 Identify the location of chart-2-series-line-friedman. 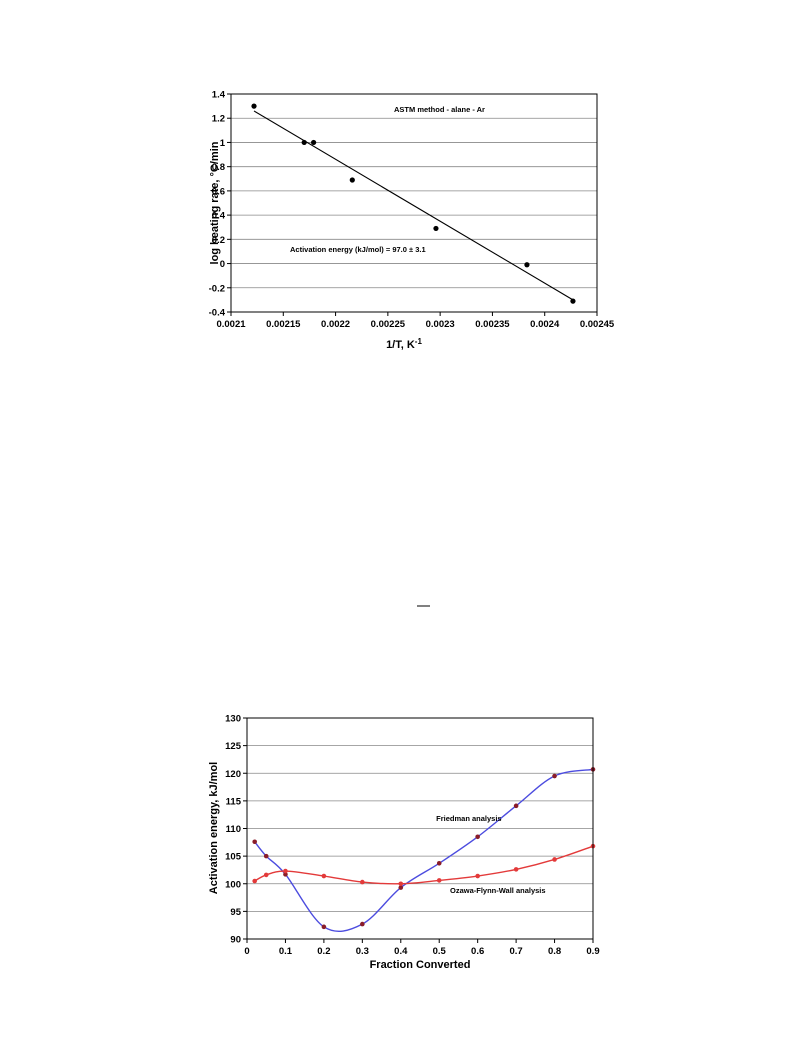
(424, 850).